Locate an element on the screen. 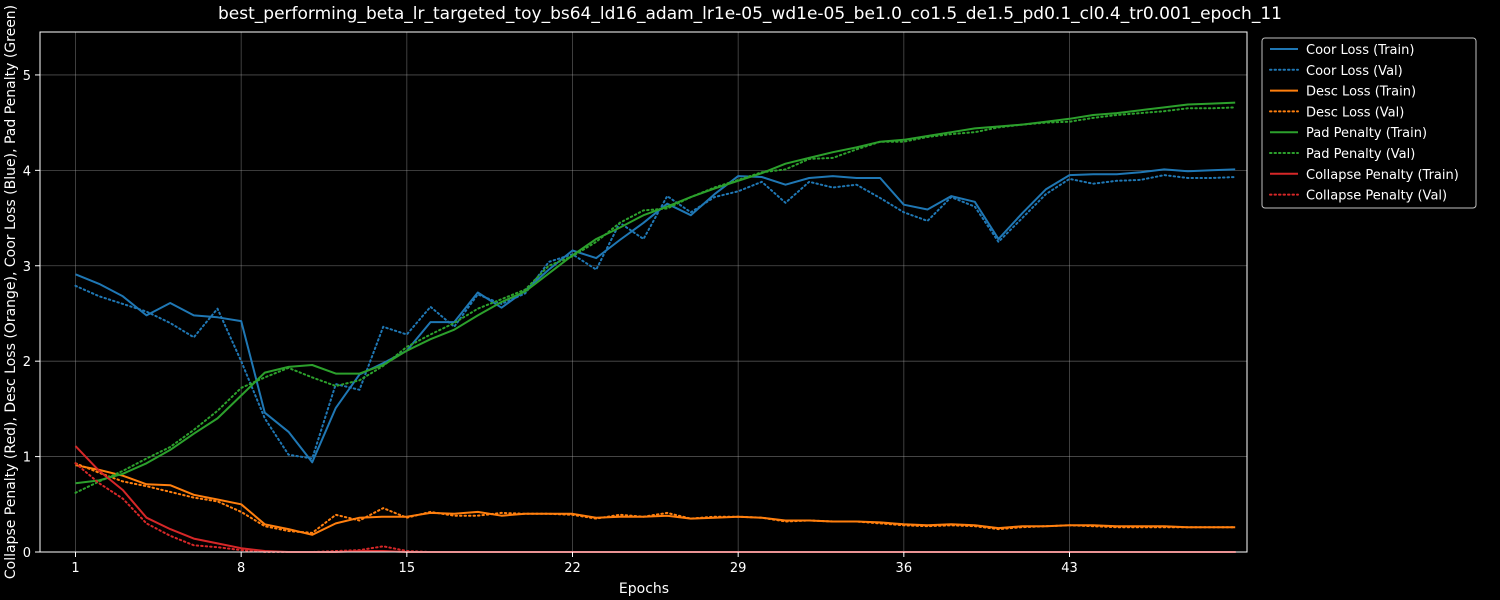  legend-label: Coor Loss (Train) is located at coordinates (1360, 50).